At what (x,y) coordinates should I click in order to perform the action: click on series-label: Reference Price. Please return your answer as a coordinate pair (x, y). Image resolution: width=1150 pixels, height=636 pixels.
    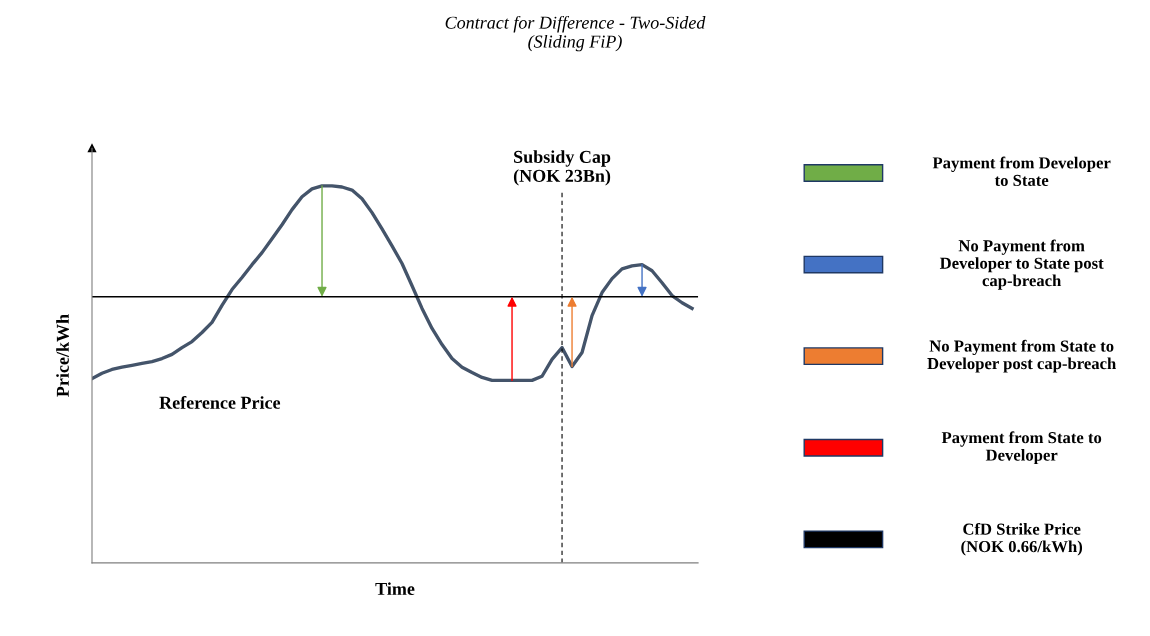
    Looking at the image, I should click on (220, 402).